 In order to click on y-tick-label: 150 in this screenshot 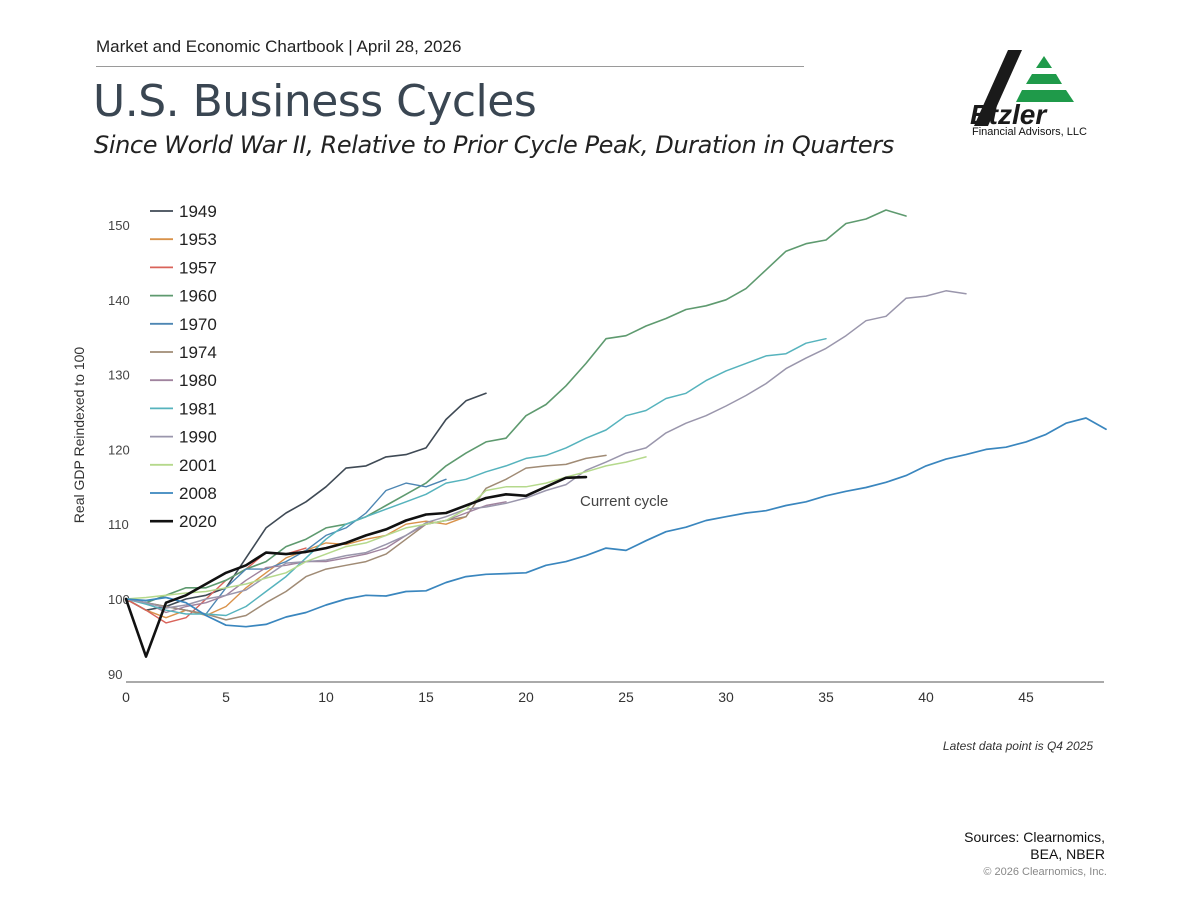, I will do `click(119, 225)`.